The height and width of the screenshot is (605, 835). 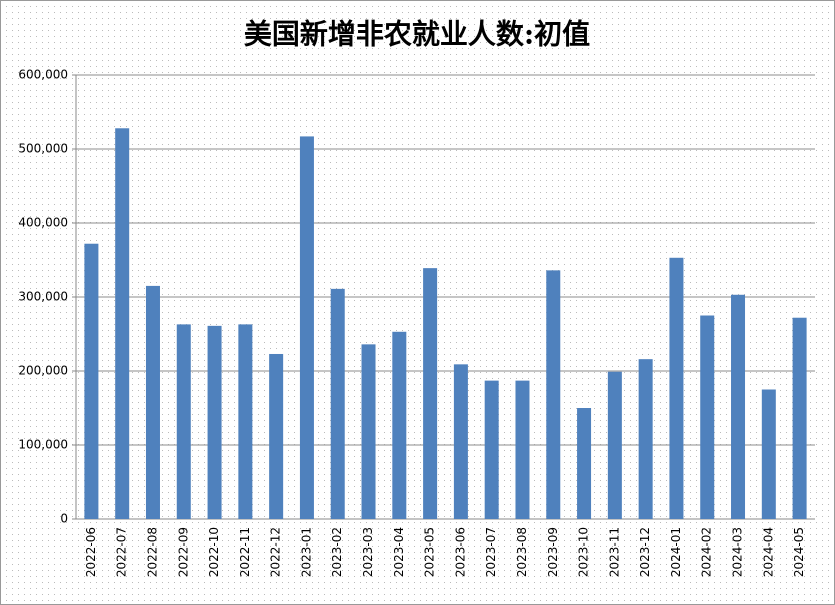 I want to click on chart-title: 美国新增非农就业人数:初值, so click(x=417, y=34).